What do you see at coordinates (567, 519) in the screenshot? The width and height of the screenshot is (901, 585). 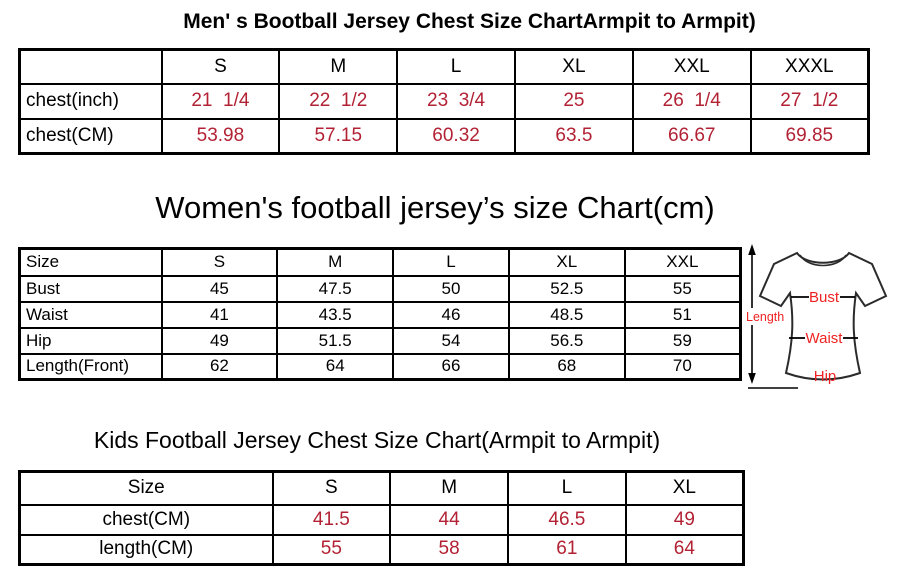 I see `size-value: 46.5` at bounding box center [567, 519].